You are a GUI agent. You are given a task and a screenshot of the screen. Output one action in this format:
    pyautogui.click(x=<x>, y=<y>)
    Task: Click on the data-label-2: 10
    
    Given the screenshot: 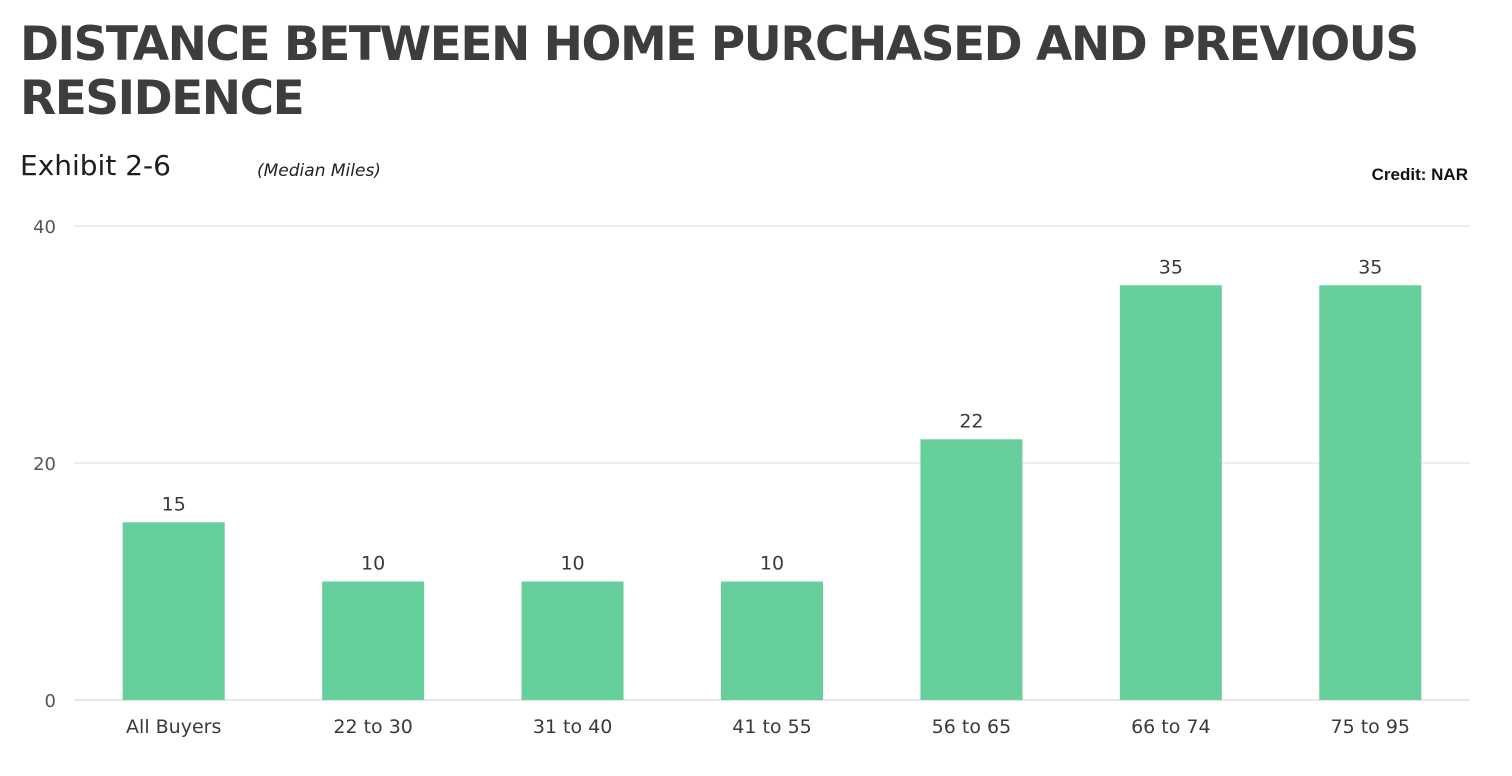 What is the action you would take?
    pyautogui.click(x=572, y=564)
    